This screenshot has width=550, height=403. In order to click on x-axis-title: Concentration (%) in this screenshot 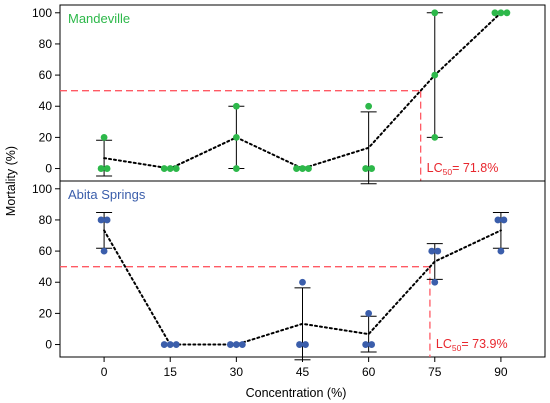, I will do `click(296, 393)`.